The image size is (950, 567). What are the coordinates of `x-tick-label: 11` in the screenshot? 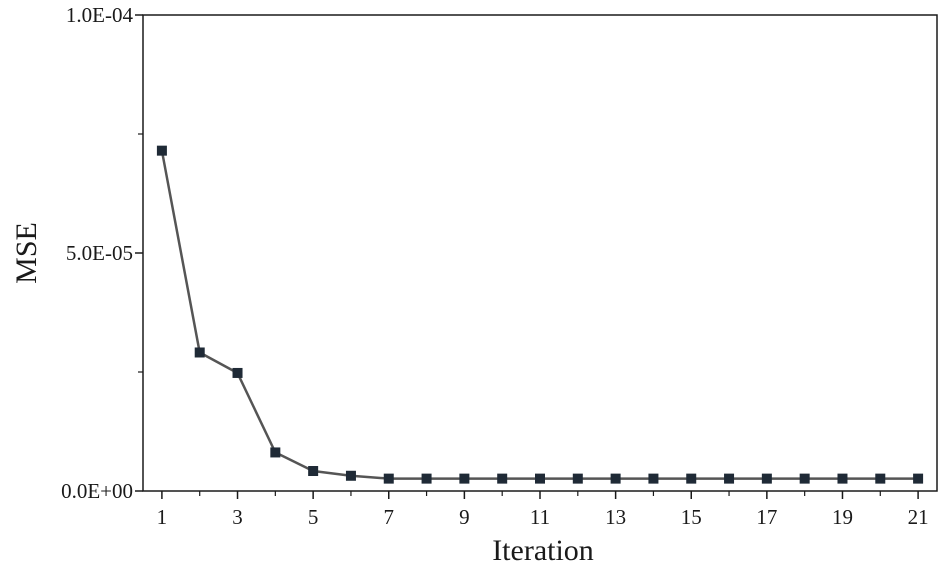 It's located at (540, 517).